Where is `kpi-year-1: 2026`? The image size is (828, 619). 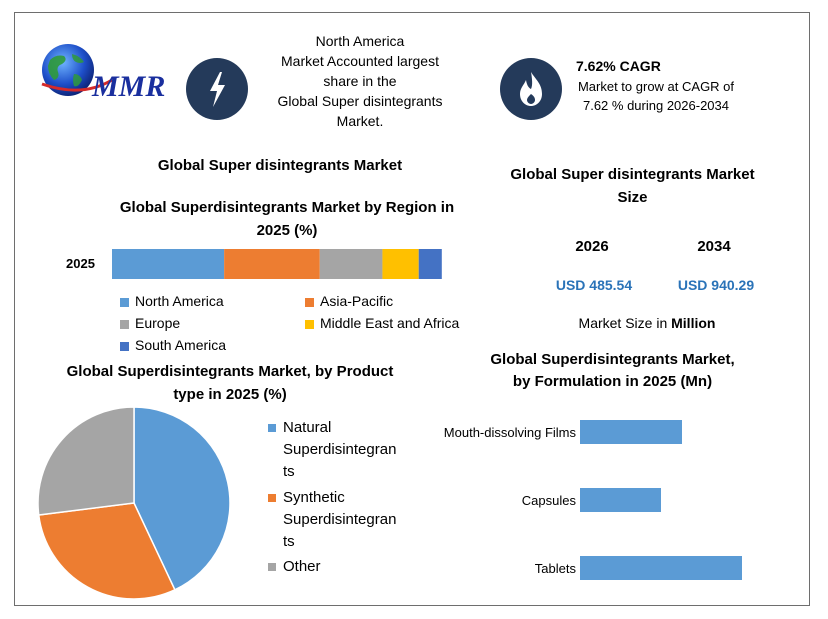
kpi-year-1: 2026 is located at coordinates (592, 246).